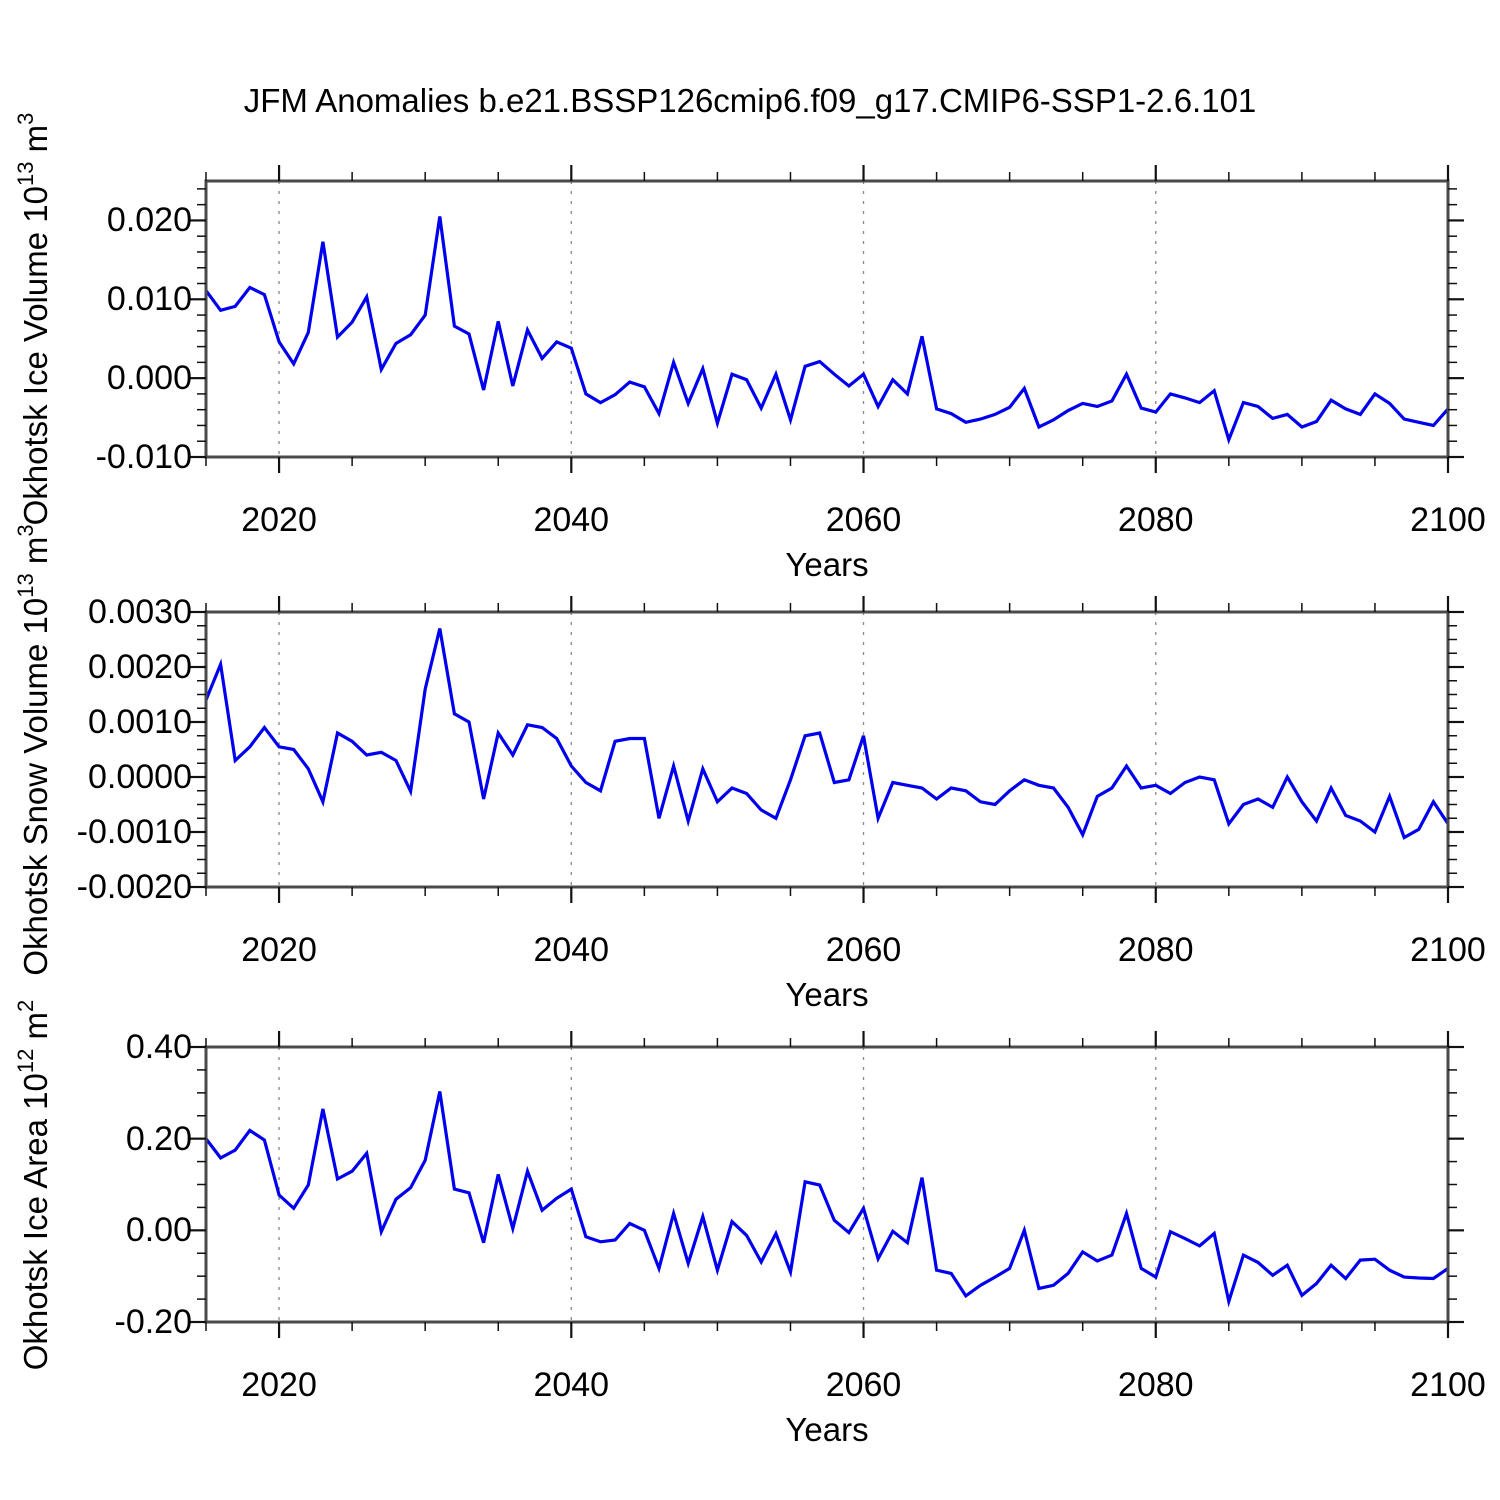 The image size is (1500, 1500). Describe the element at coordinates (158, 1230) in the screenshot. I see `y-tick-label: 0.00` at that location.